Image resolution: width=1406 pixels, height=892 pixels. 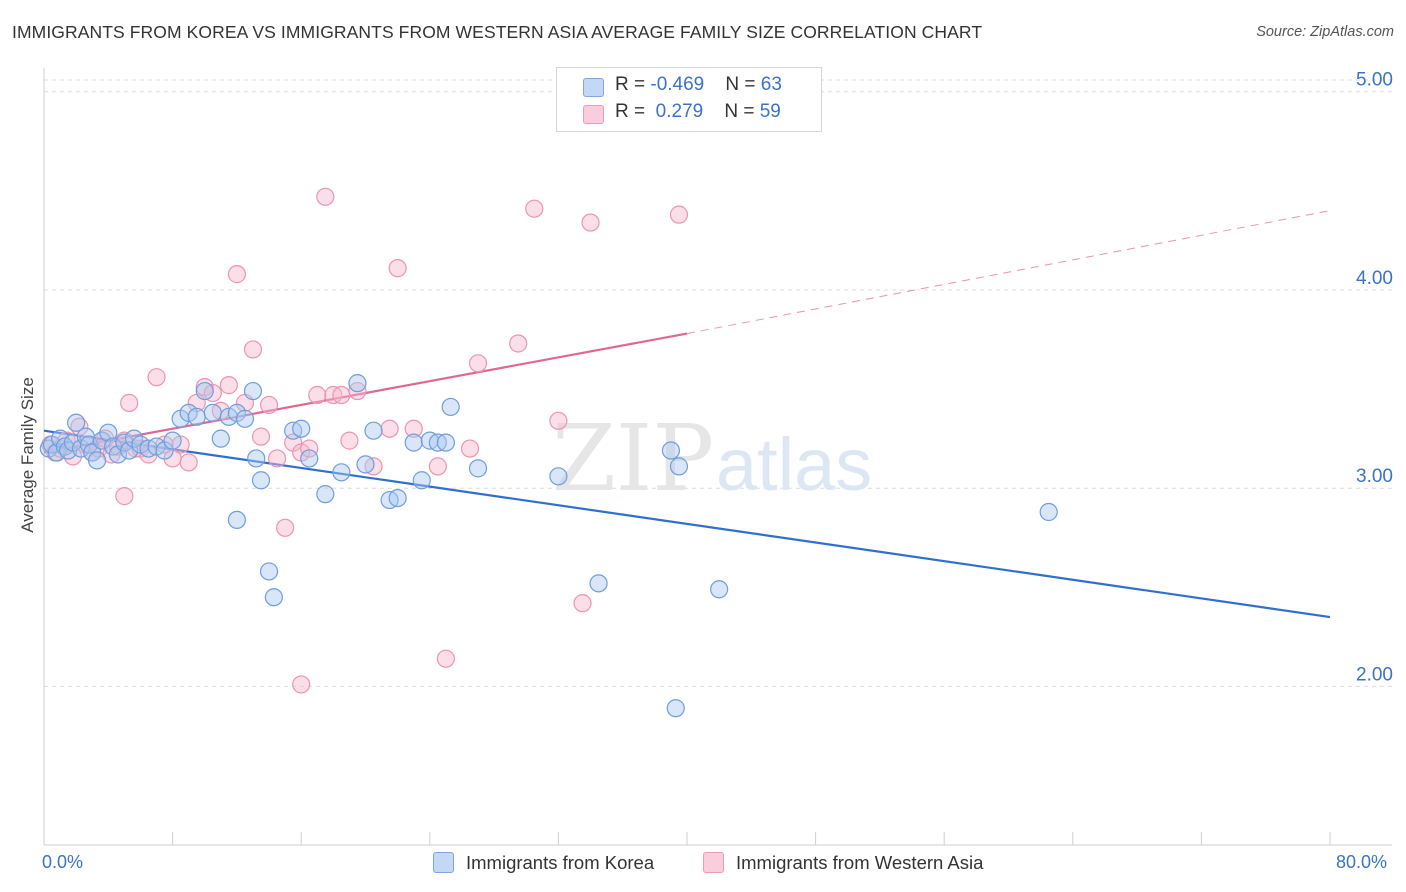 I want to click on x-tick-max: 80.0%, so click(x=1362, y=862).